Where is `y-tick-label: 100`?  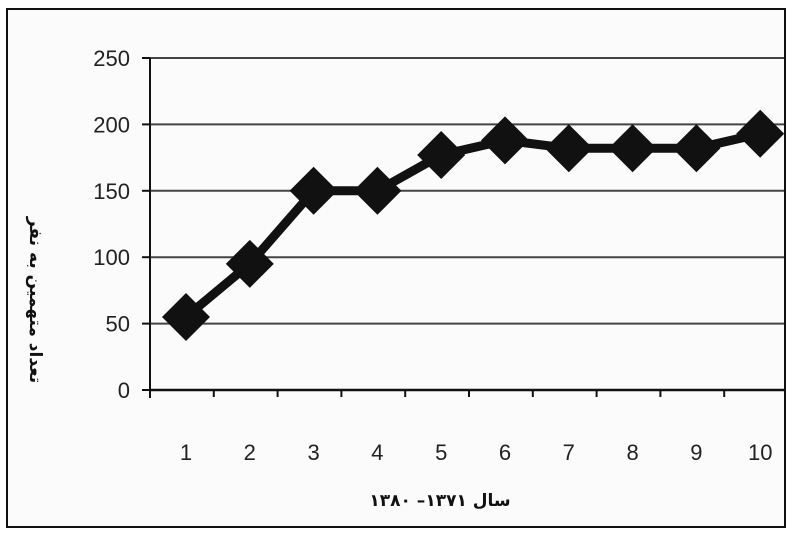
y-tick-label: 100 is located at coordinates (111, 257).